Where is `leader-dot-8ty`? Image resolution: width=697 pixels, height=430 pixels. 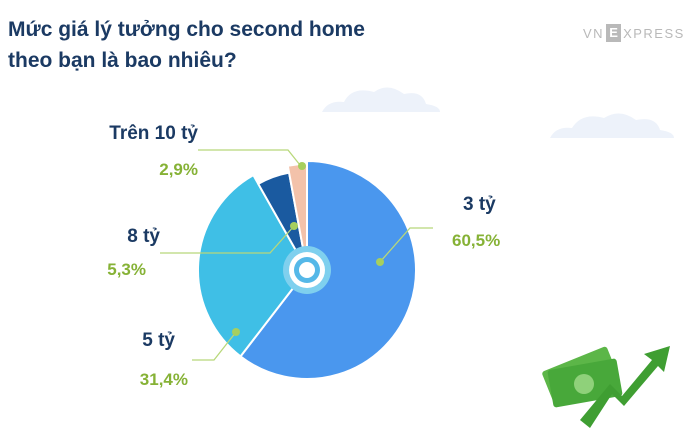 leader-dot-8ty is located at coordinates (294, 226).